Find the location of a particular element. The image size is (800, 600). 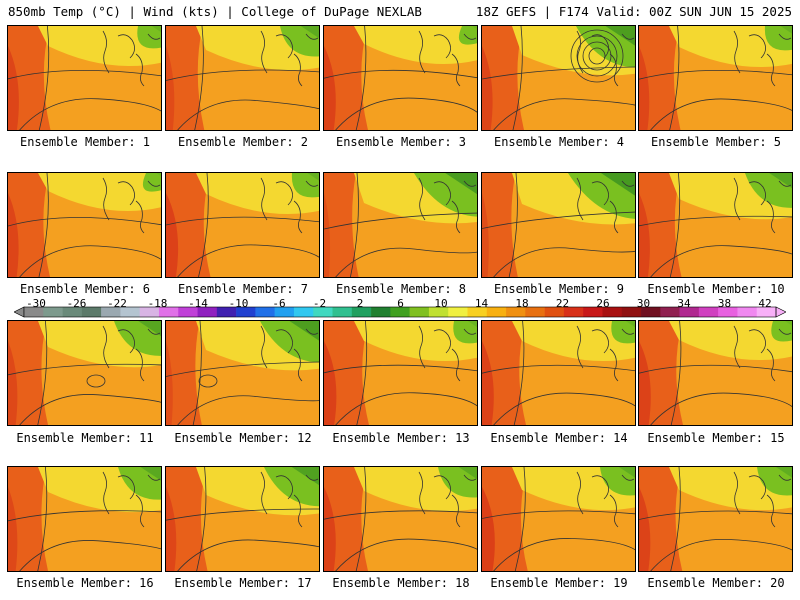

ensemble-member-label: Ensemble Member: 3 is located at coordinates (401, 142).